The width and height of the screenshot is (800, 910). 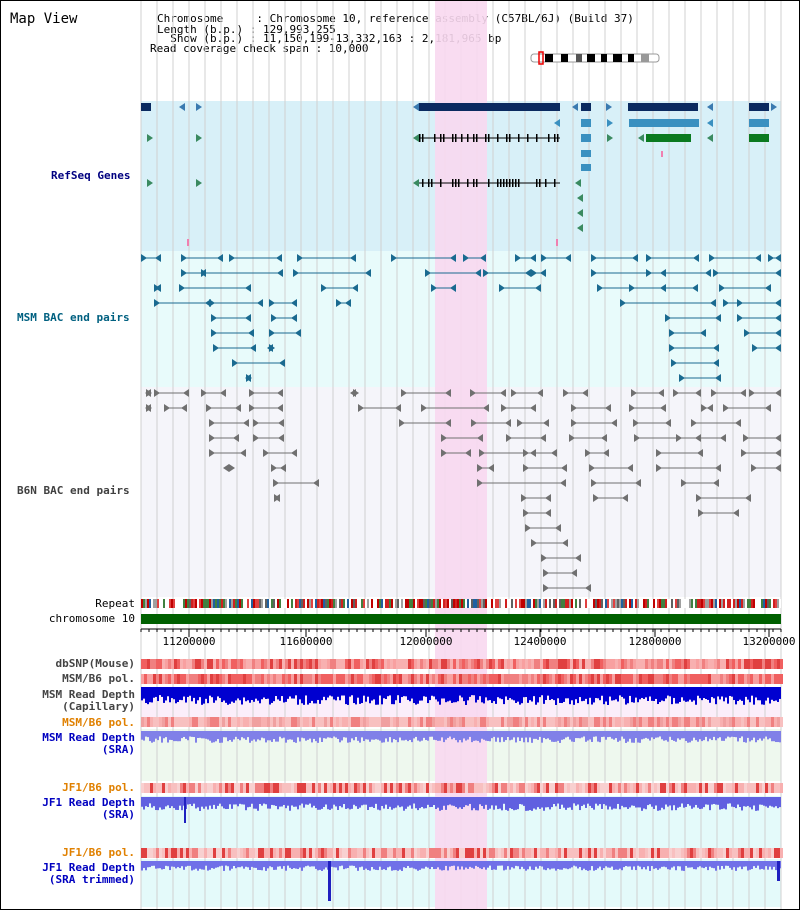 What do you see at coordinates (459, 174) in the screenshot?
I see `refseq-gene-features` at bounding box center [459, 174].